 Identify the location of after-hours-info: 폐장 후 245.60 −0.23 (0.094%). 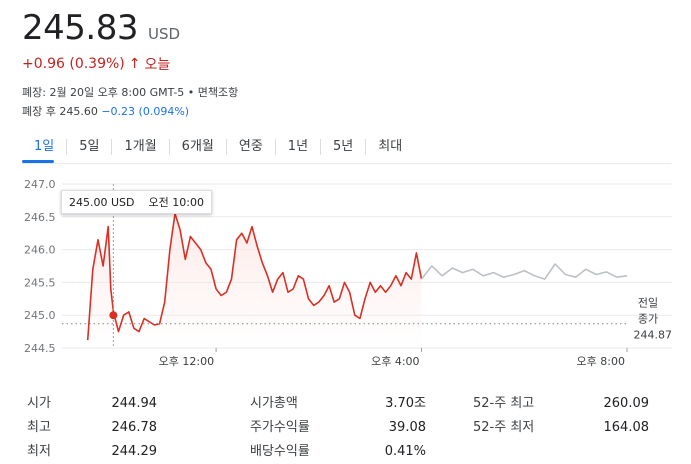
(105, 111).